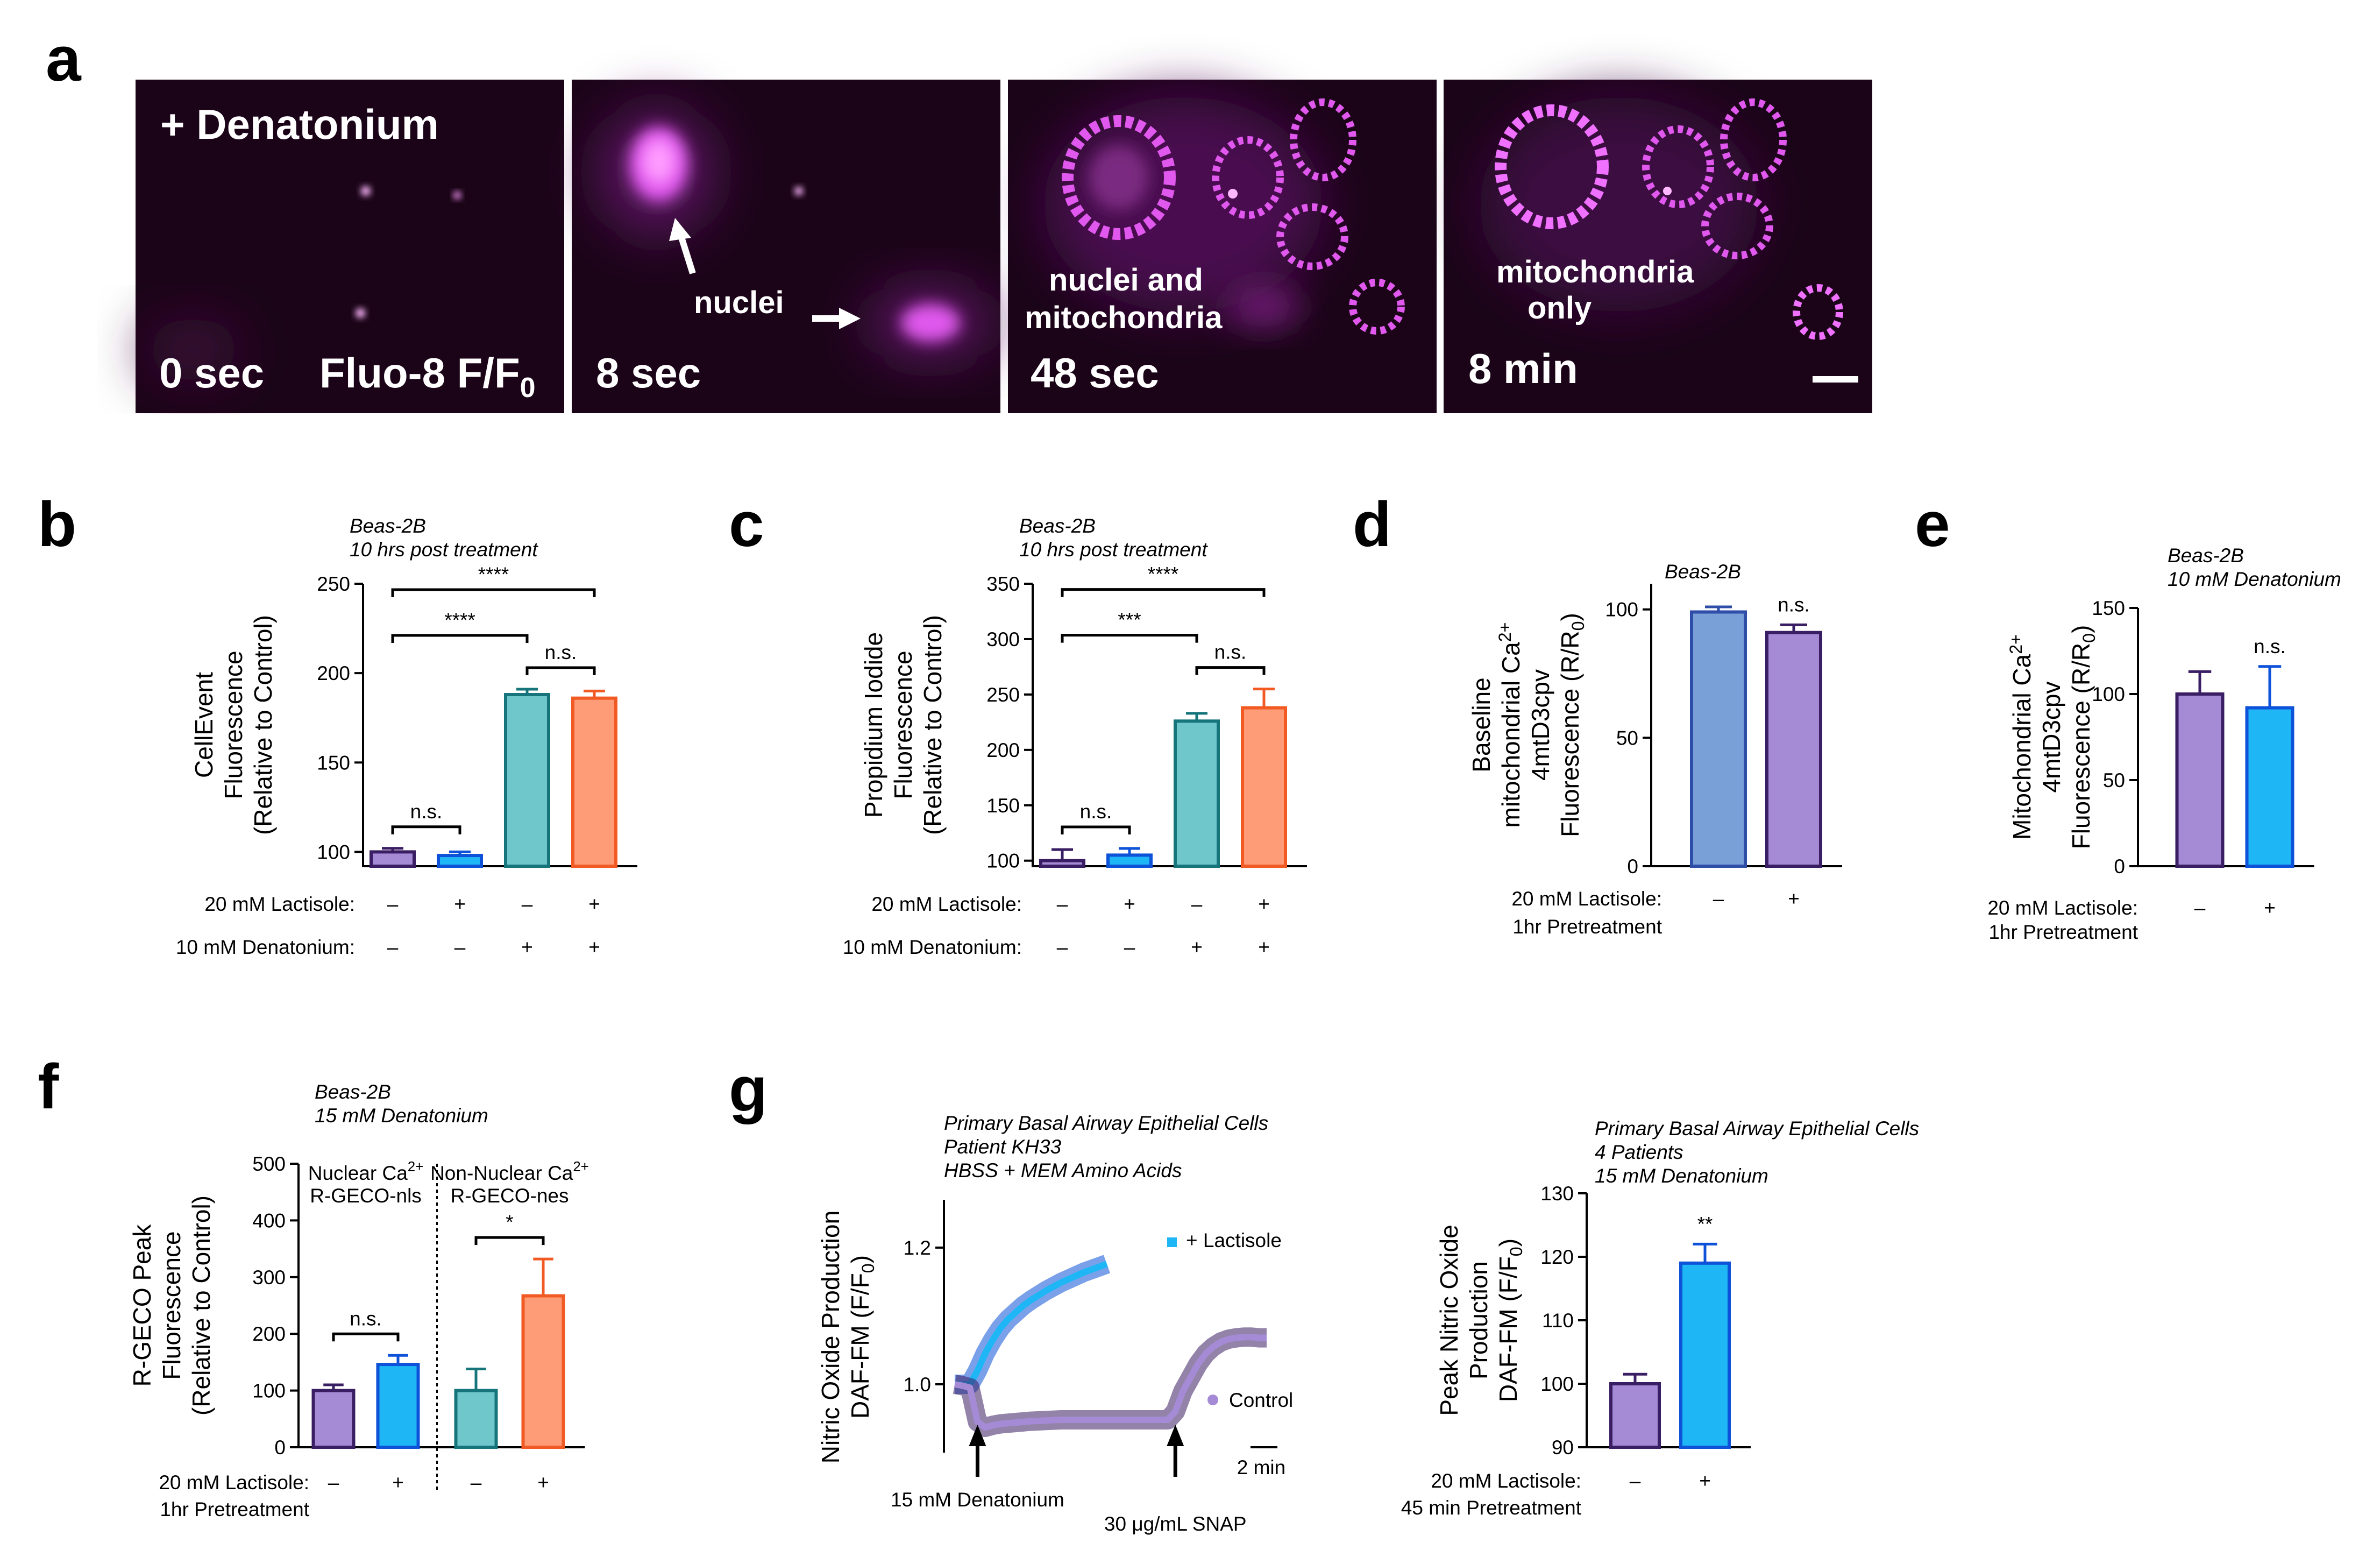  What do you see at coordinates (57, 524) in the screenshot?
I see `panel-letter-b: b` at bounding box center [57, 524].